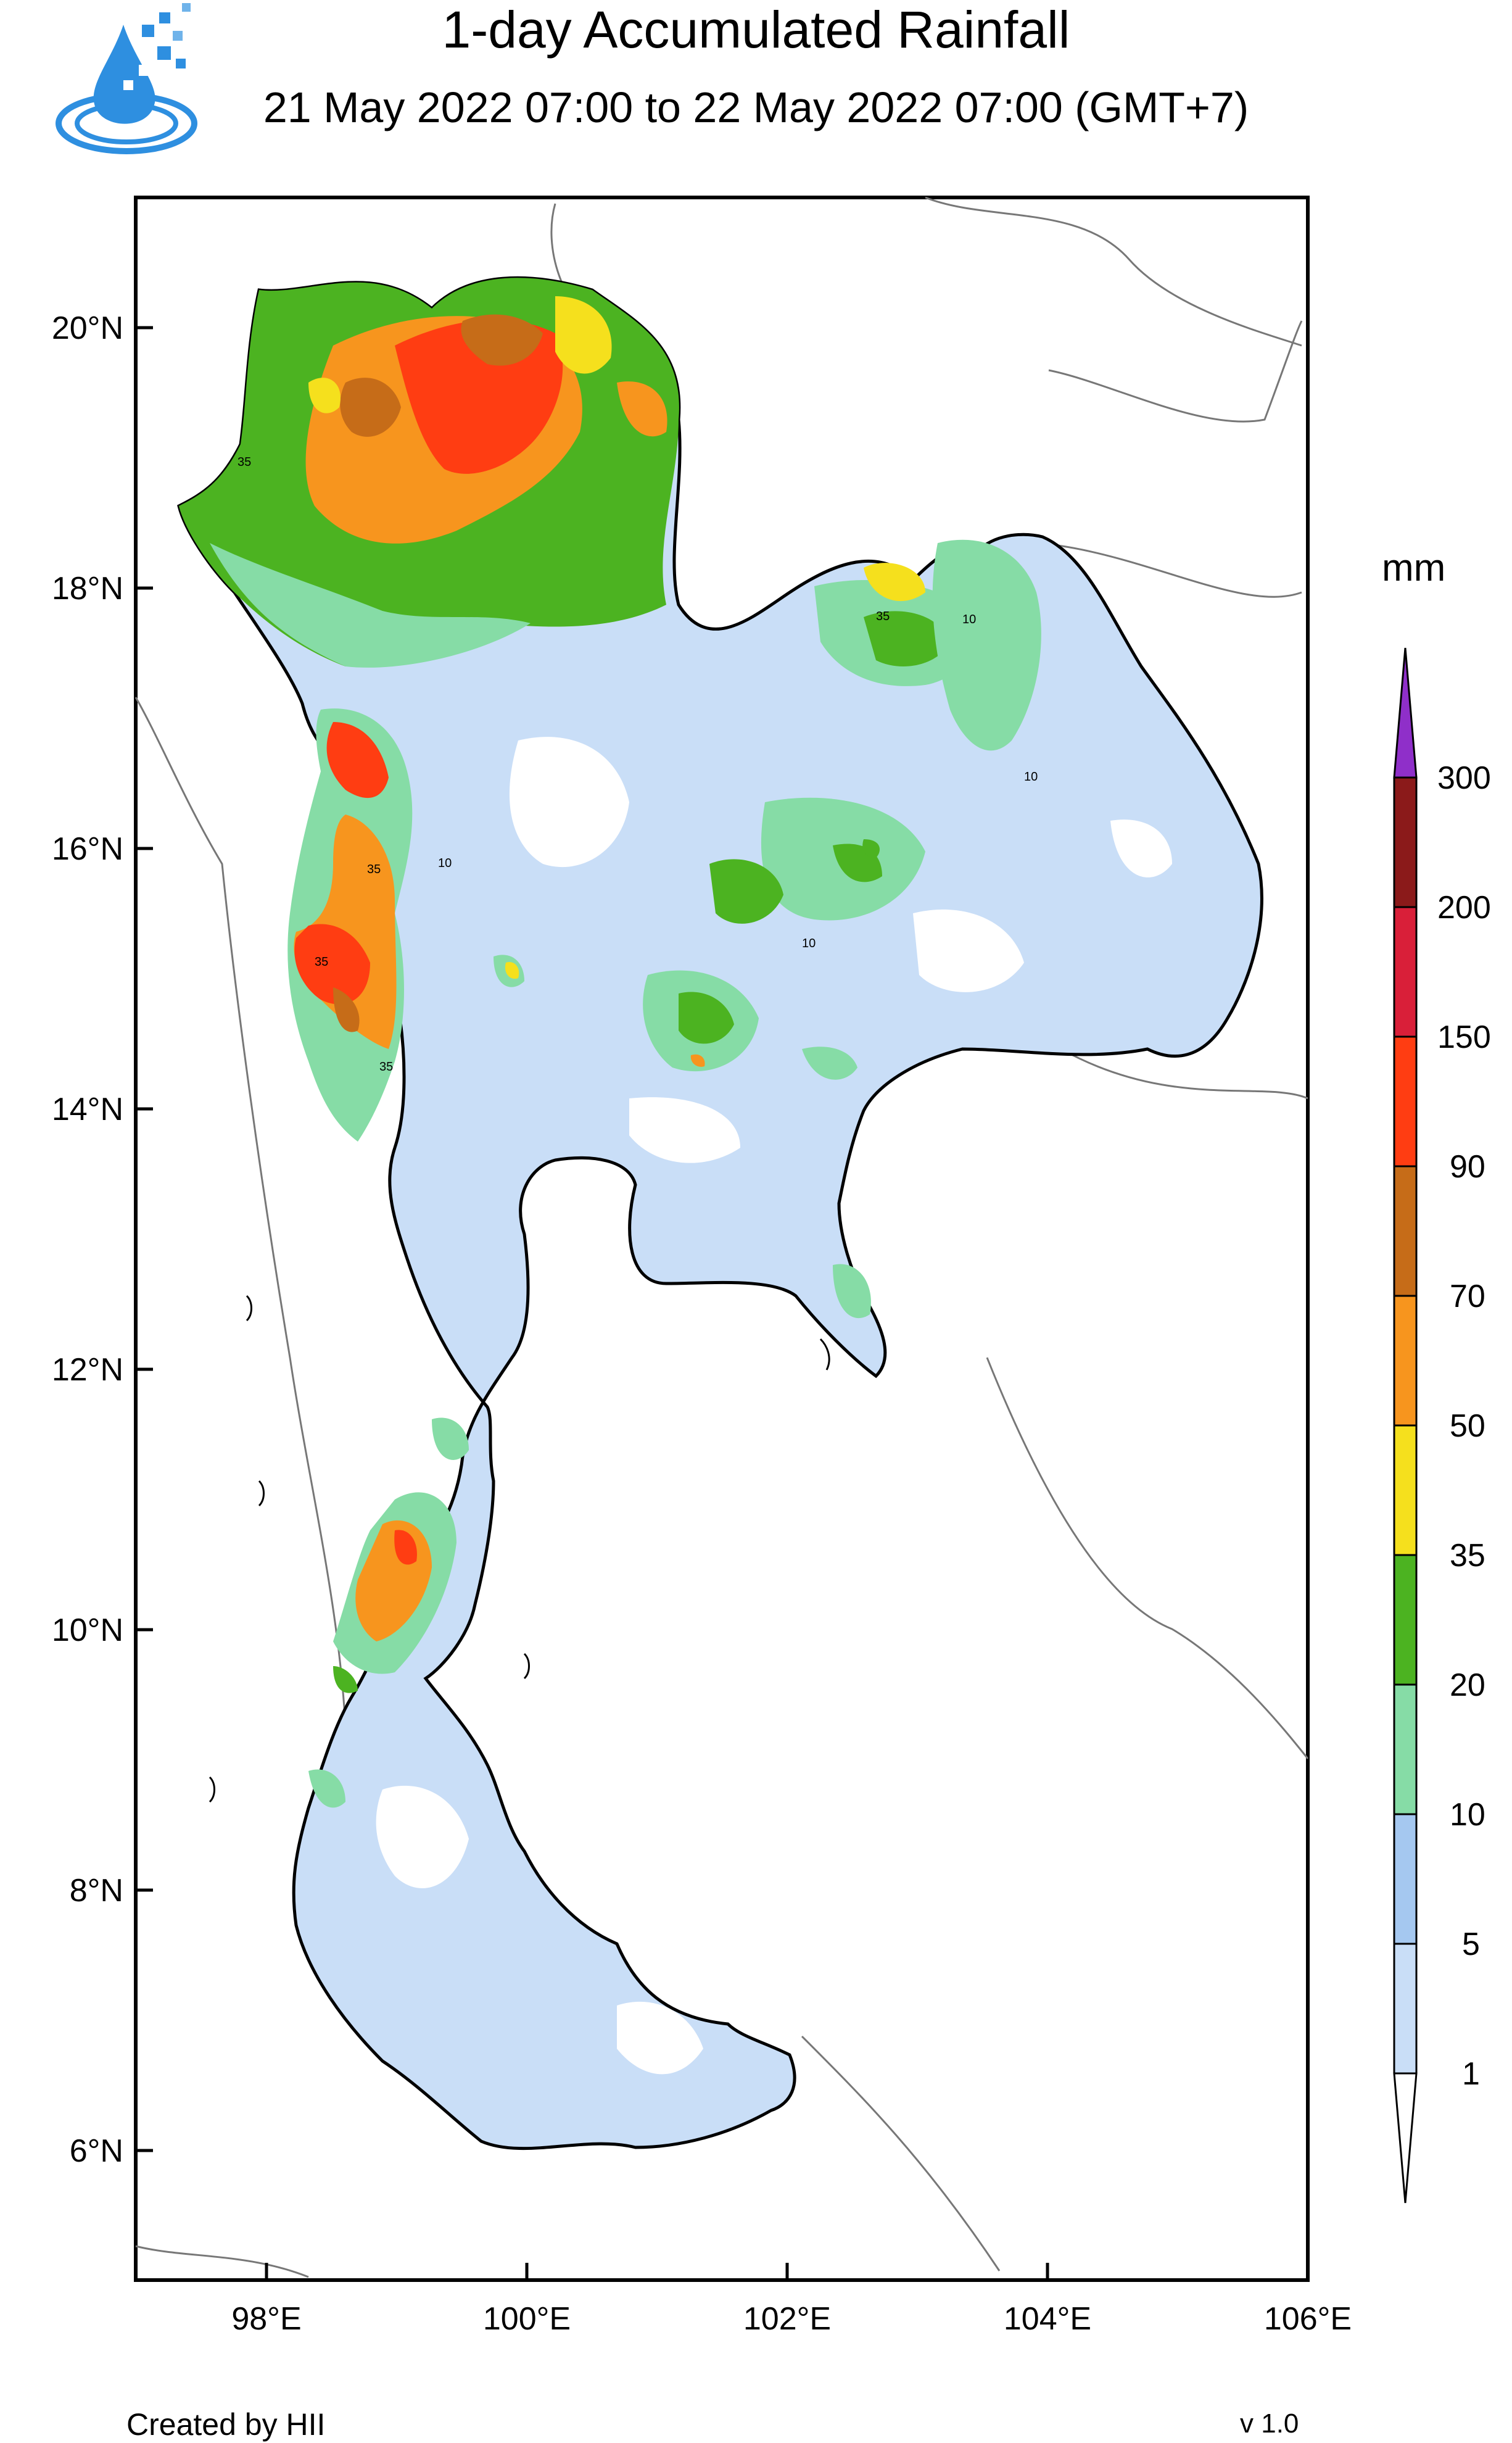  Describe the element at coordinates (1406, 713) in the screenshot. I see `colorbar-top-arrow` at that location.